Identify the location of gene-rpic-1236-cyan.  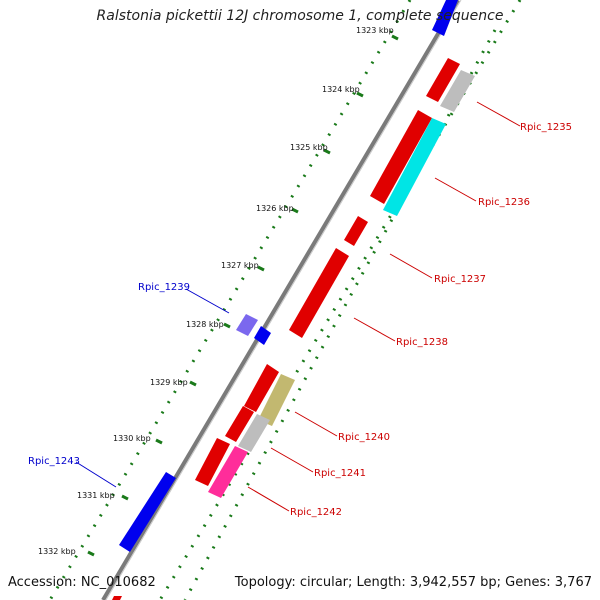
(414, 167).